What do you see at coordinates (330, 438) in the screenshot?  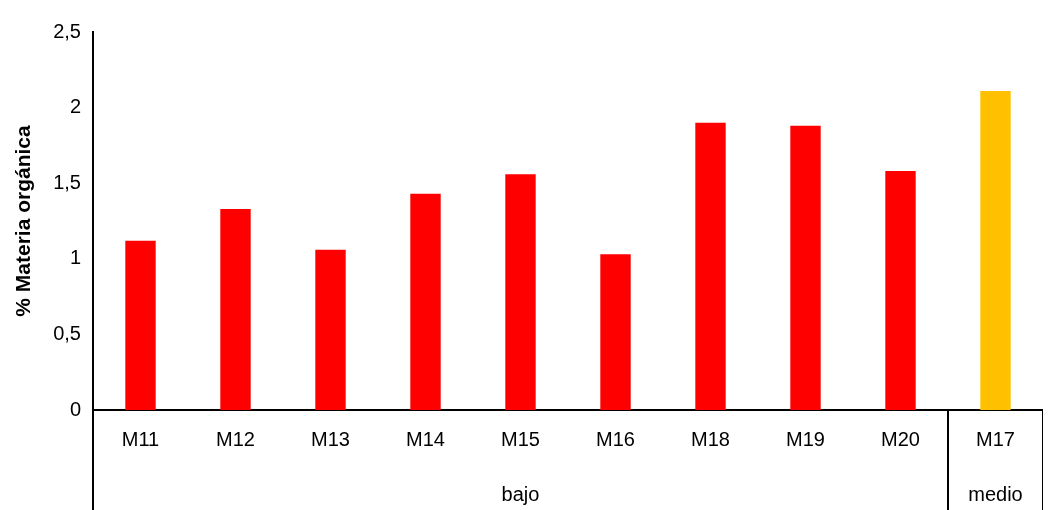 I see `x-tick-label: M13` at bounding box center [330, 438].